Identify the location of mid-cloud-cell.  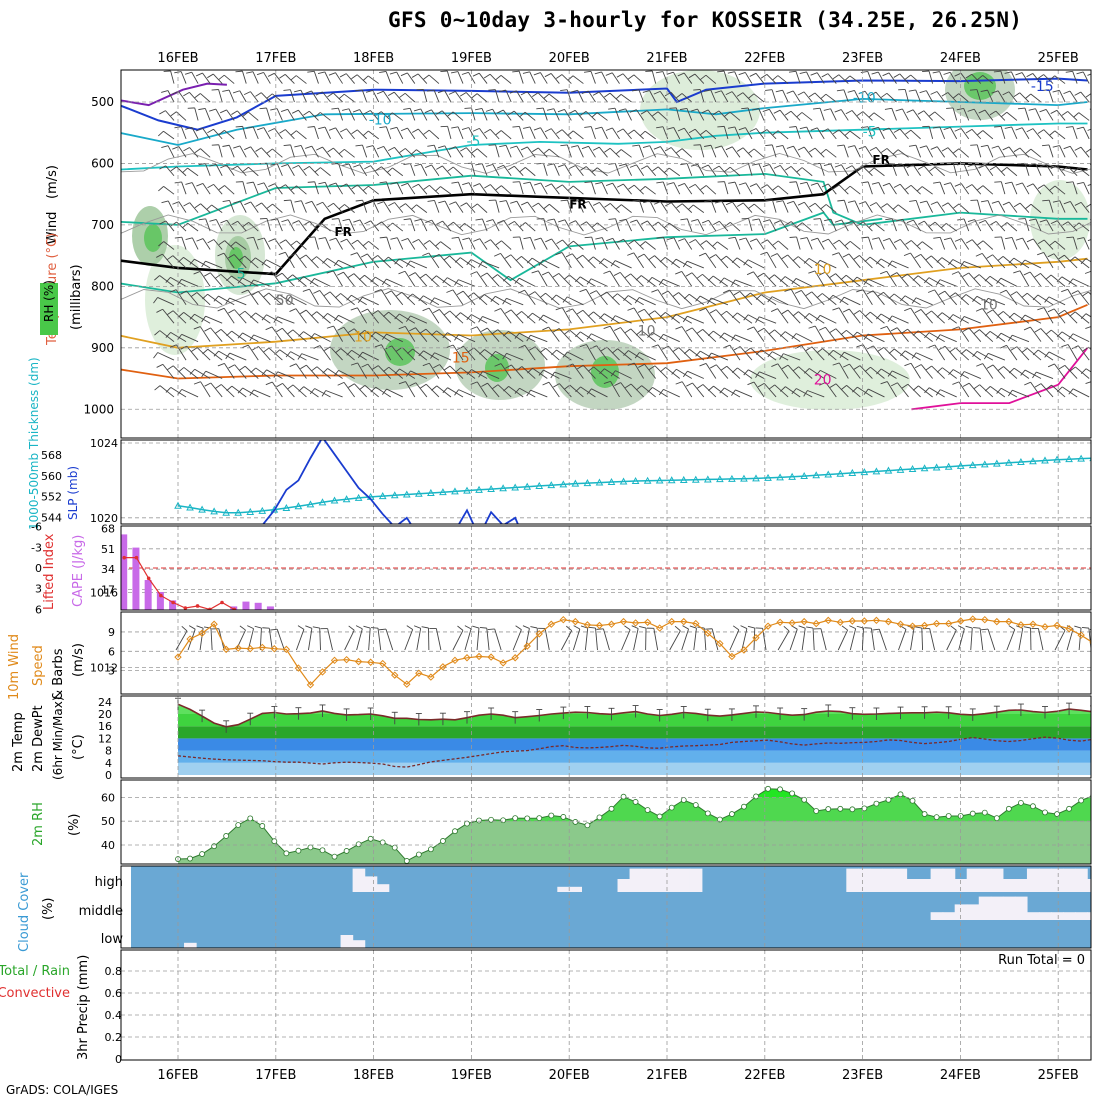
(1089, 916).